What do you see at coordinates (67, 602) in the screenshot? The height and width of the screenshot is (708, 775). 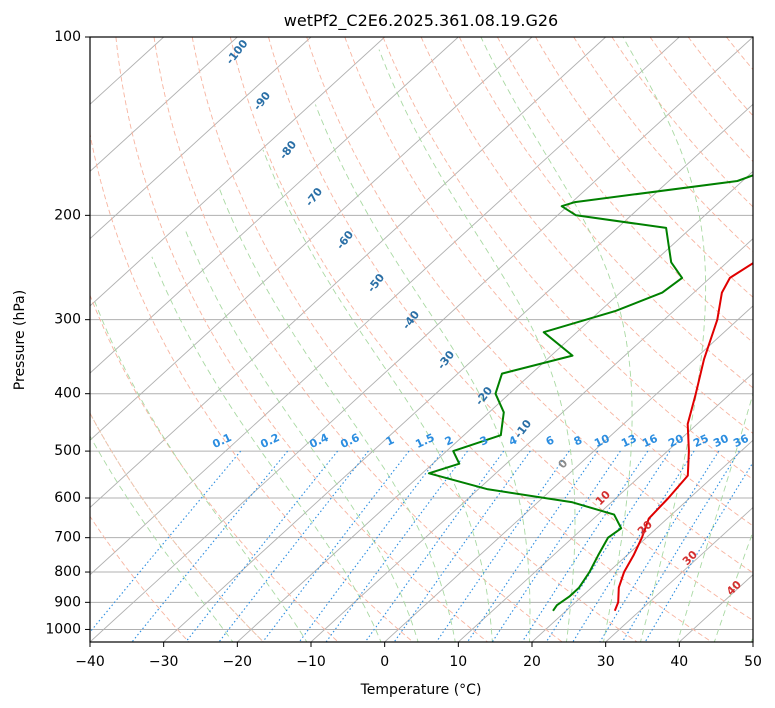 I see `y-tick-label: 900` at bounding box center [67, 602].